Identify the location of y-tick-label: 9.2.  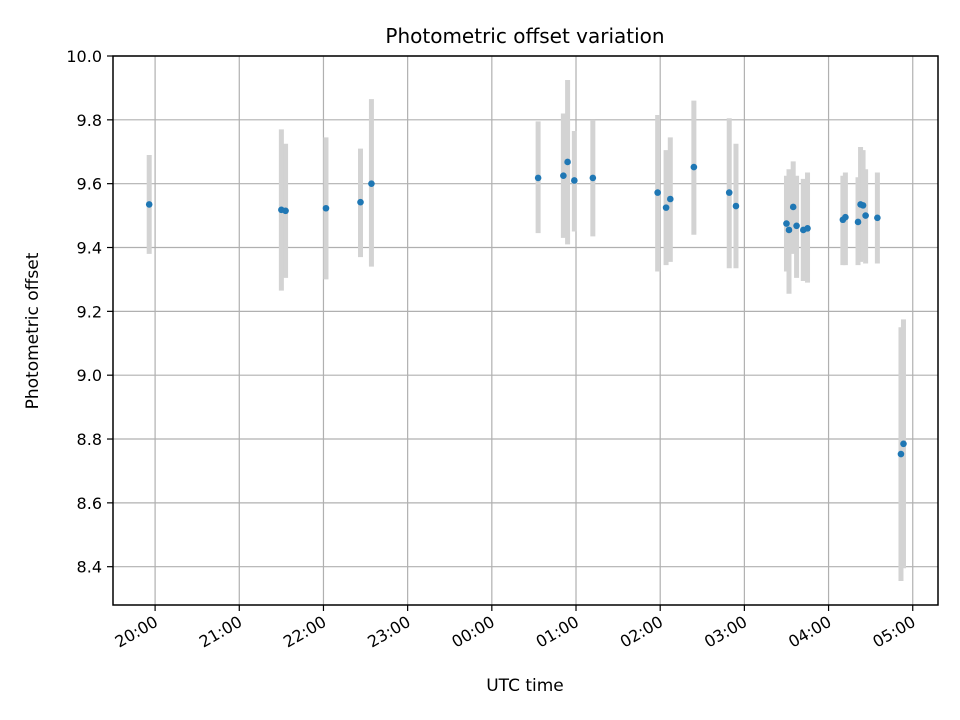
(89, 311).